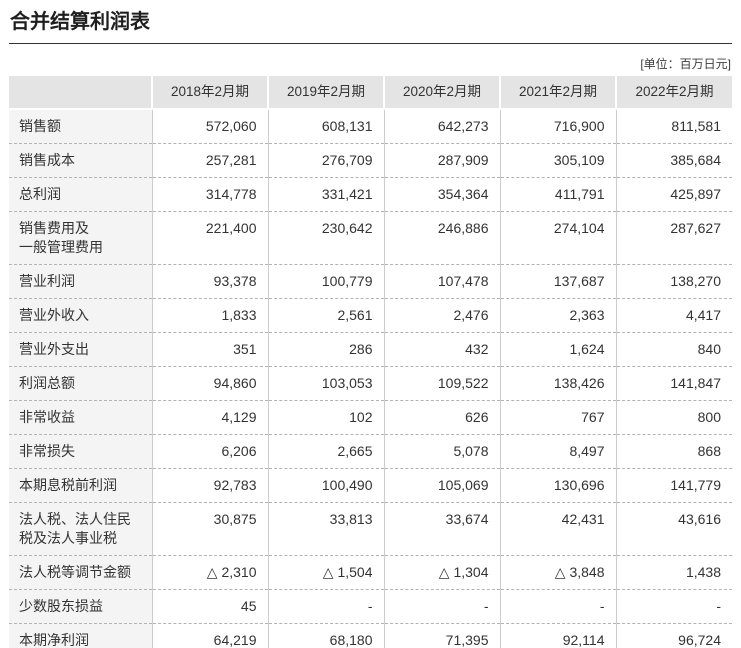 Image resolution: width=741 pixels, height=648 pixels. I want to click on value-cell: 130,696, so click(558, 485).